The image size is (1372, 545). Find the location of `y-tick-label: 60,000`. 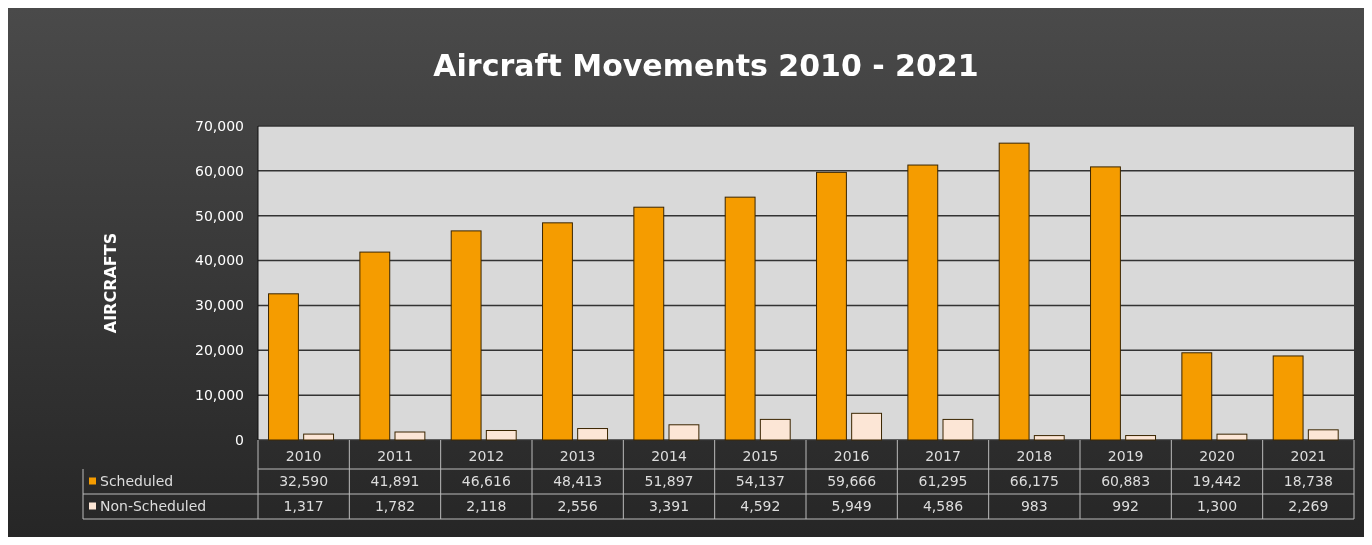

y-tick-label: 60,000 is located at coordinates (219, 170).